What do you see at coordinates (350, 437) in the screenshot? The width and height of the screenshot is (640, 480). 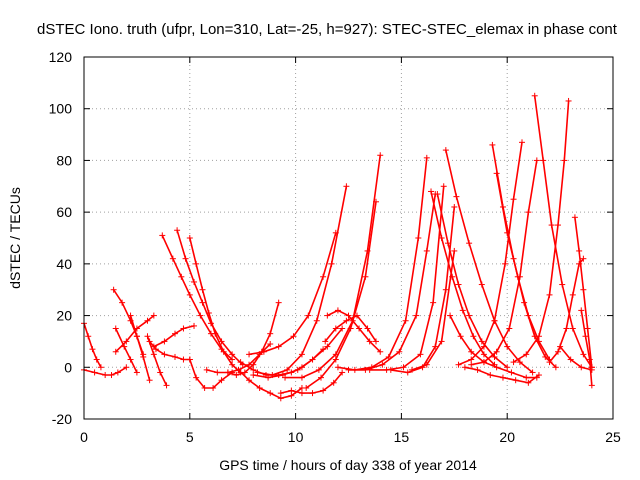 I see `x-tick-labels: 0 5 10 15 20 25` at bounding box center [350, 437].